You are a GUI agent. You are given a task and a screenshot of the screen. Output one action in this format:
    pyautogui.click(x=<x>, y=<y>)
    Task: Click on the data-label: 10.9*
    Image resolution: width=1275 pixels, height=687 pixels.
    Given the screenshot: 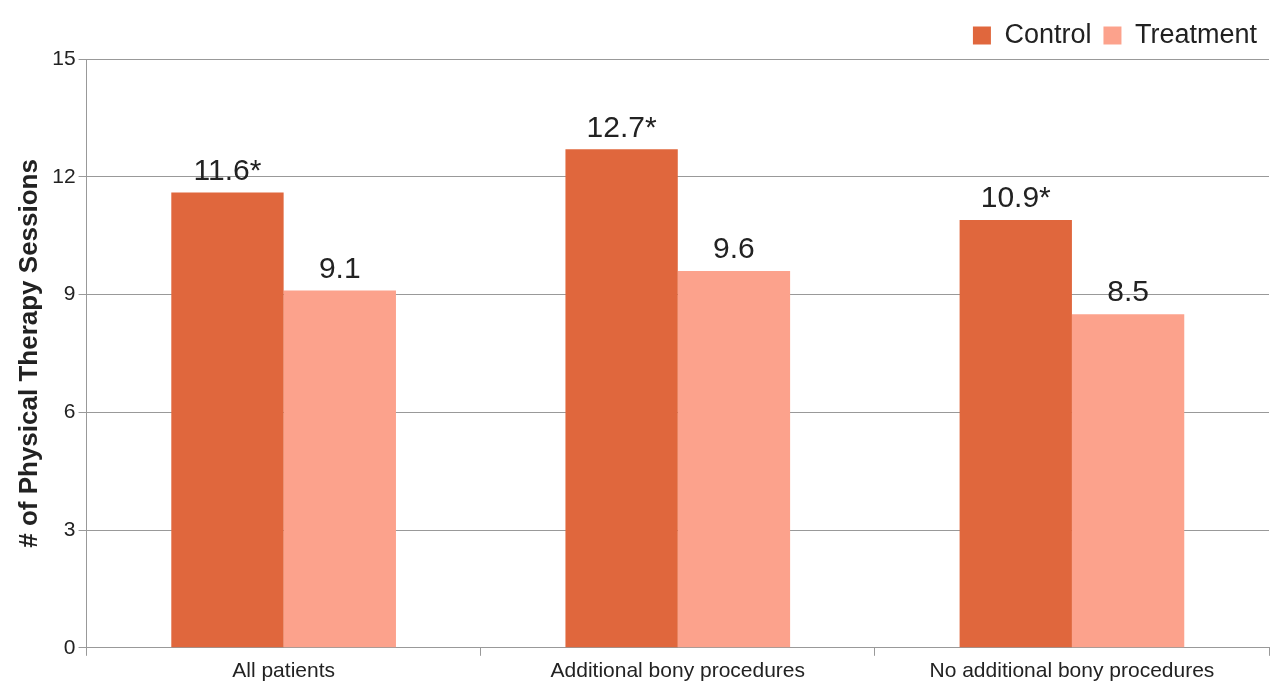 What is the action you would take?
    pyautogui.click(x=1016, y=197)
    